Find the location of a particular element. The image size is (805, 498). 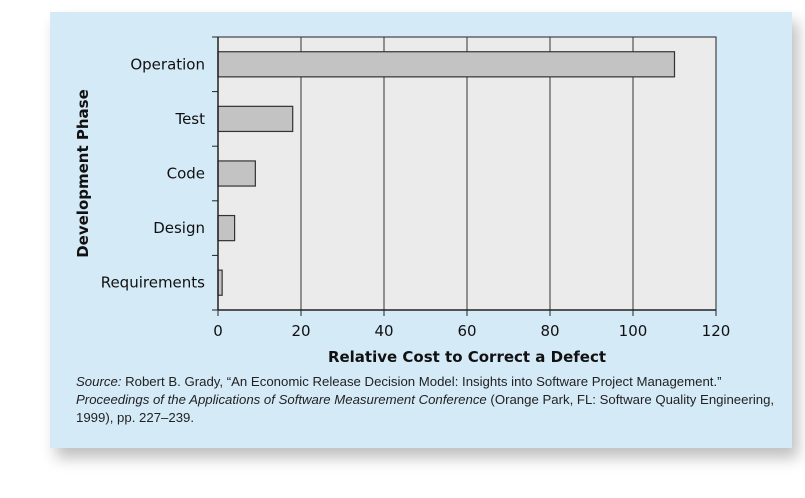

y-tick-label: Test is located at coordinates (189, 119).